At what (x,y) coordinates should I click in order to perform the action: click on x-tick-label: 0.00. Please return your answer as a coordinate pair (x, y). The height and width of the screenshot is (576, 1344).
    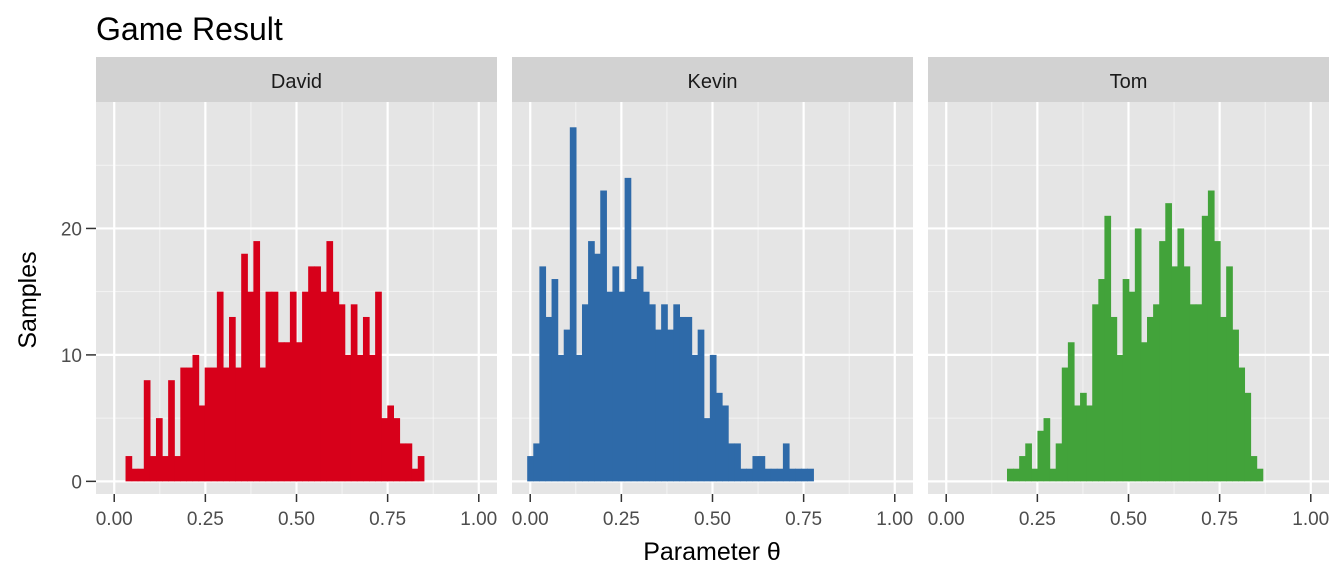
    Looking at the image, I should click on (530, 519).